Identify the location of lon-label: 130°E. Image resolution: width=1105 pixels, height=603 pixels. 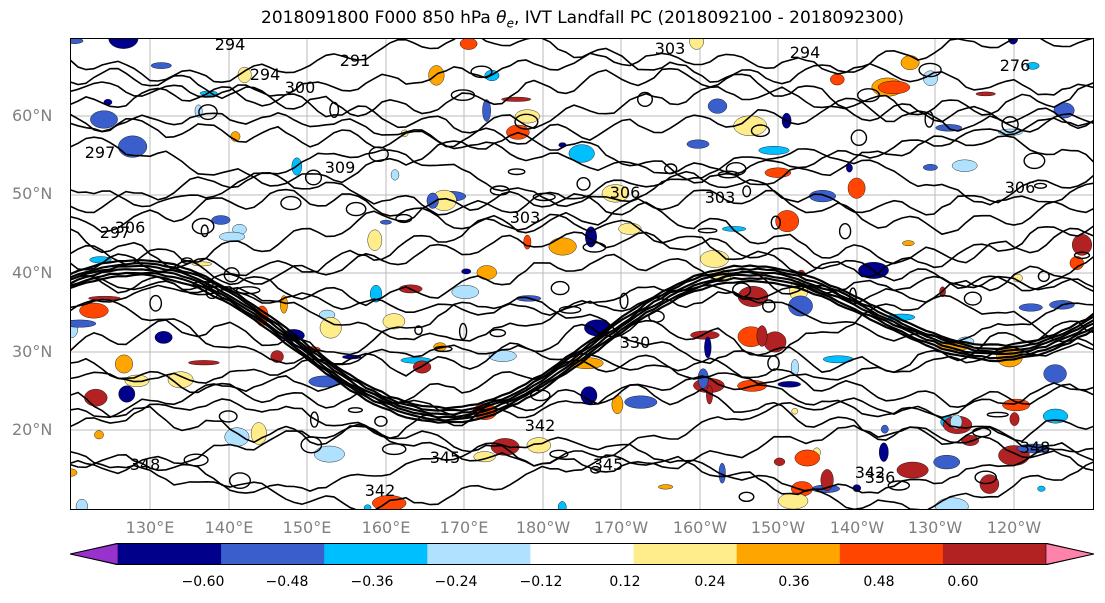
(150, 527).